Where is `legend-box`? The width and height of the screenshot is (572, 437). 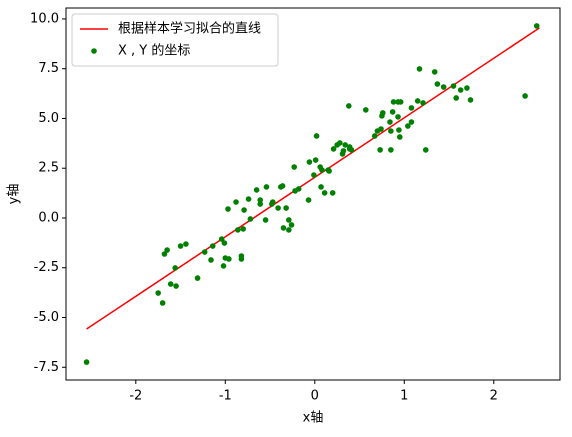
legend-box is located at coordinates (175, 40).